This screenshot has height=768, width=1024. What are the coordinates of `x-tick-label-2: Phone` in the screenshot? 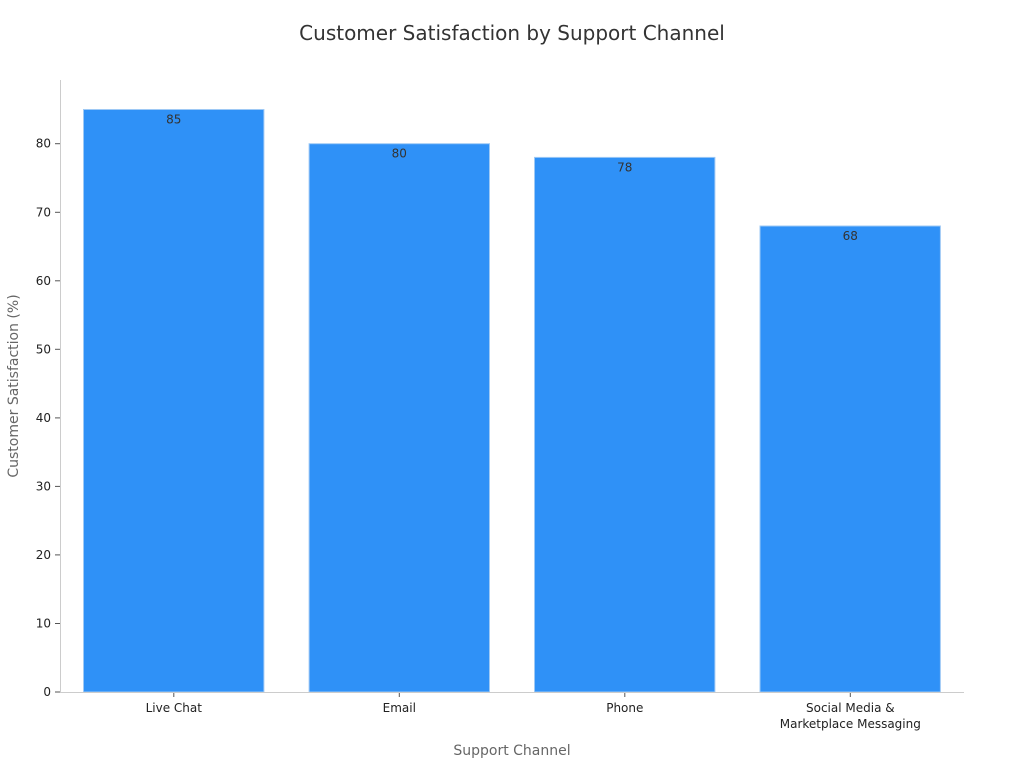 It's located at (624, 708).